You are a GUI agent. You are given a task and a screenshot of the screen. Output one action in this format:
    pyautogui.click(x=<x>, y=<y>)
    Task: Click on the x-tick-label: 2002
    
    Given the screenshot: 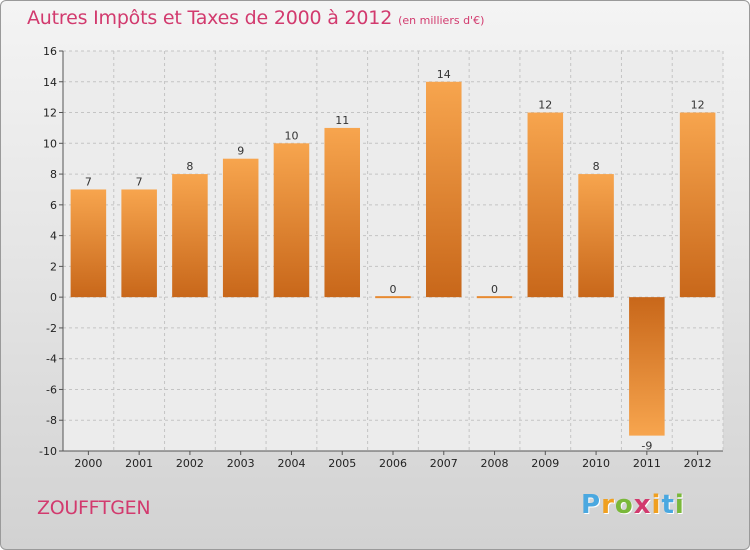 What is the action you would take?
    pyautogui.click(x=190, y=463)
    